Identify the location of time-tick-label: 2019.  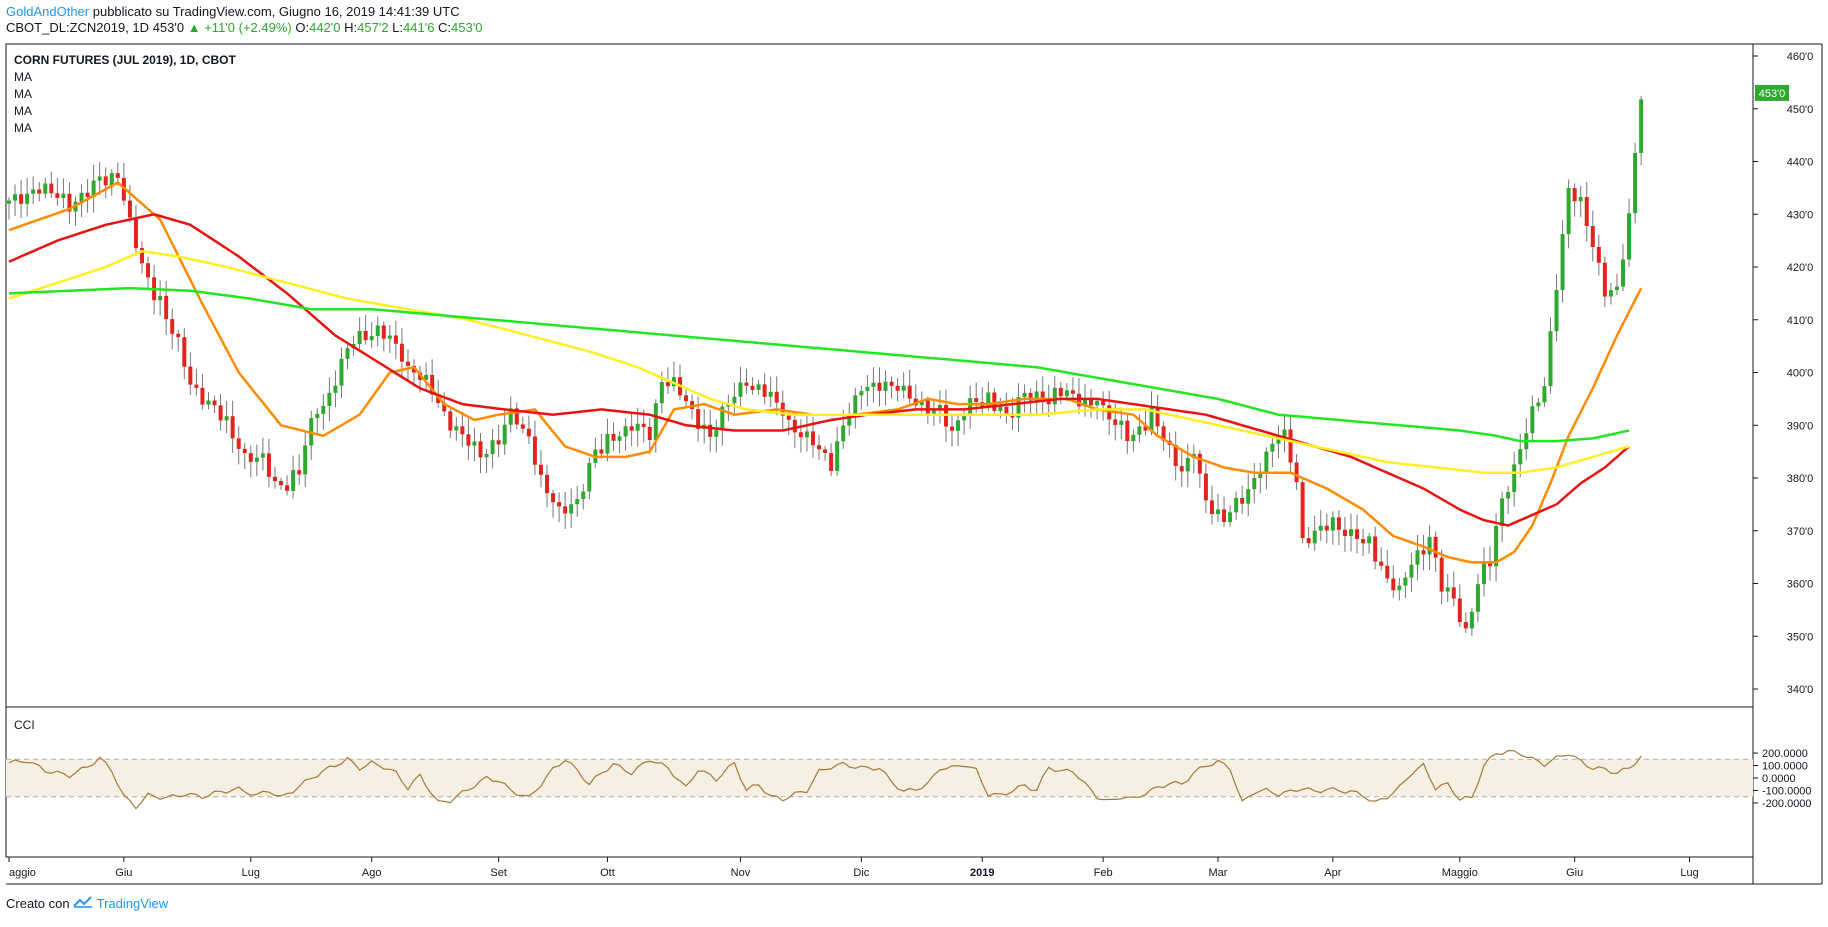
(982, 873).